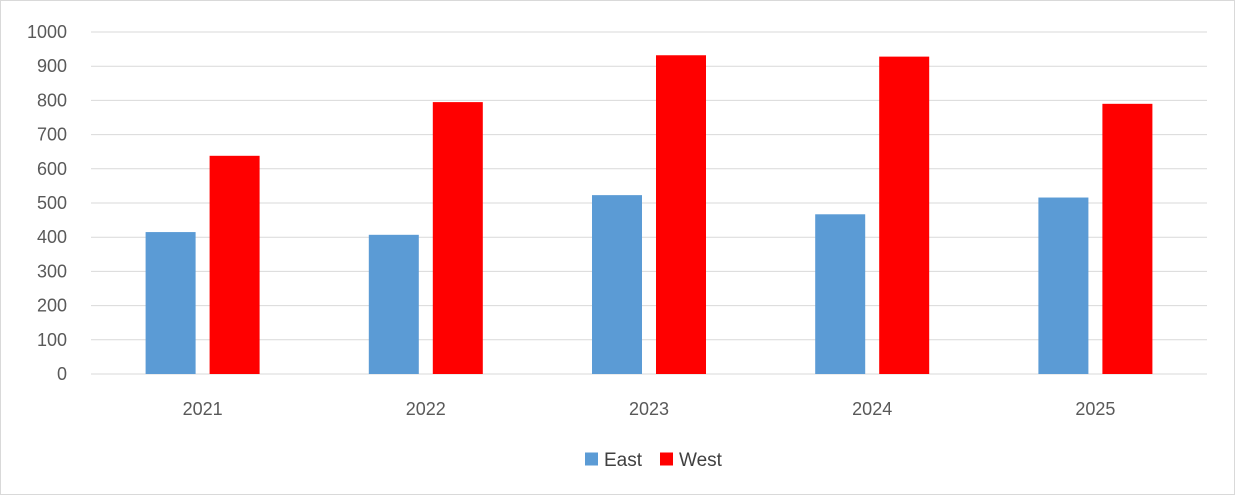 The width and height of the screenshot is (1235, 496). I want to click on y-tick-label: 600, so click(52, 169).